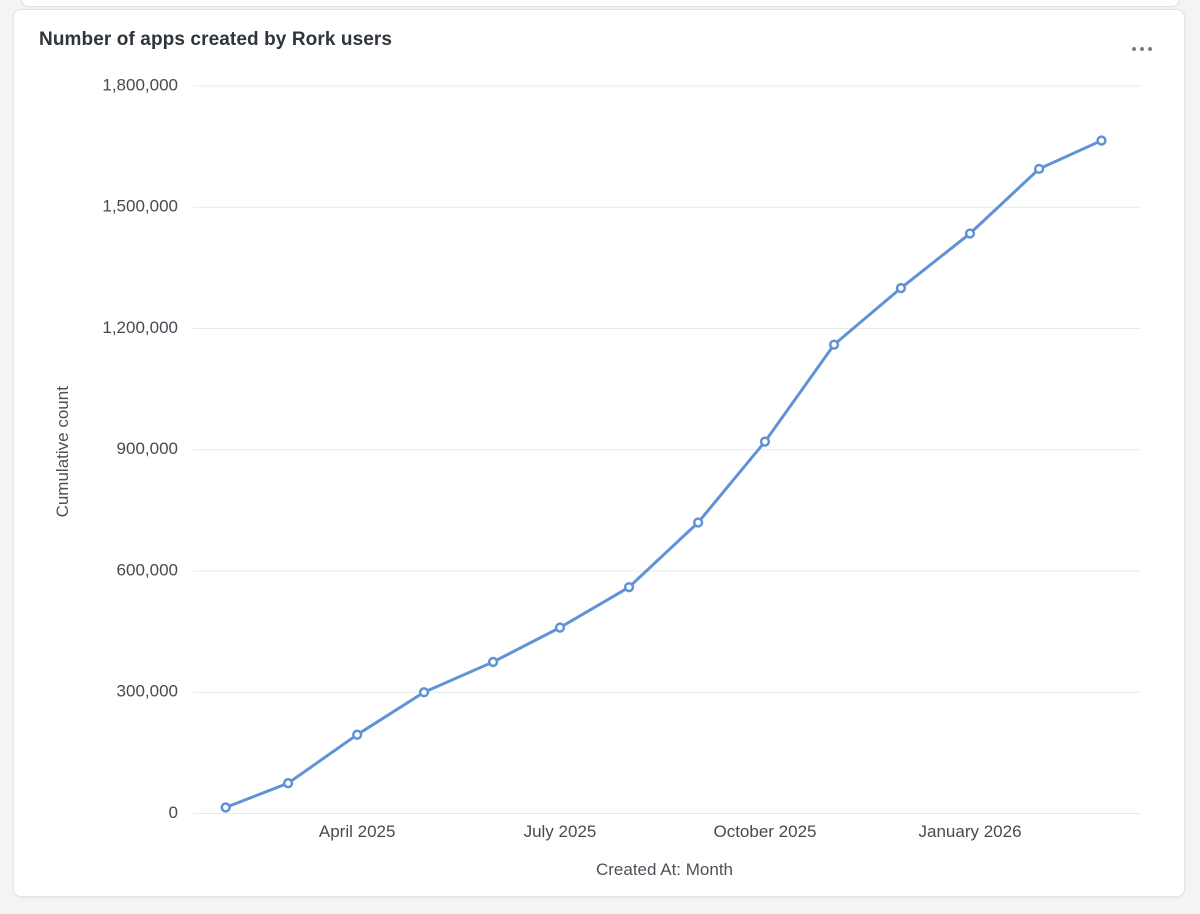 This screenshot has width=1200, height=914. Describe the element at coordinates (970, 831) in the screenshot. I see `x-axis-tick-label: January 2026` at that location.